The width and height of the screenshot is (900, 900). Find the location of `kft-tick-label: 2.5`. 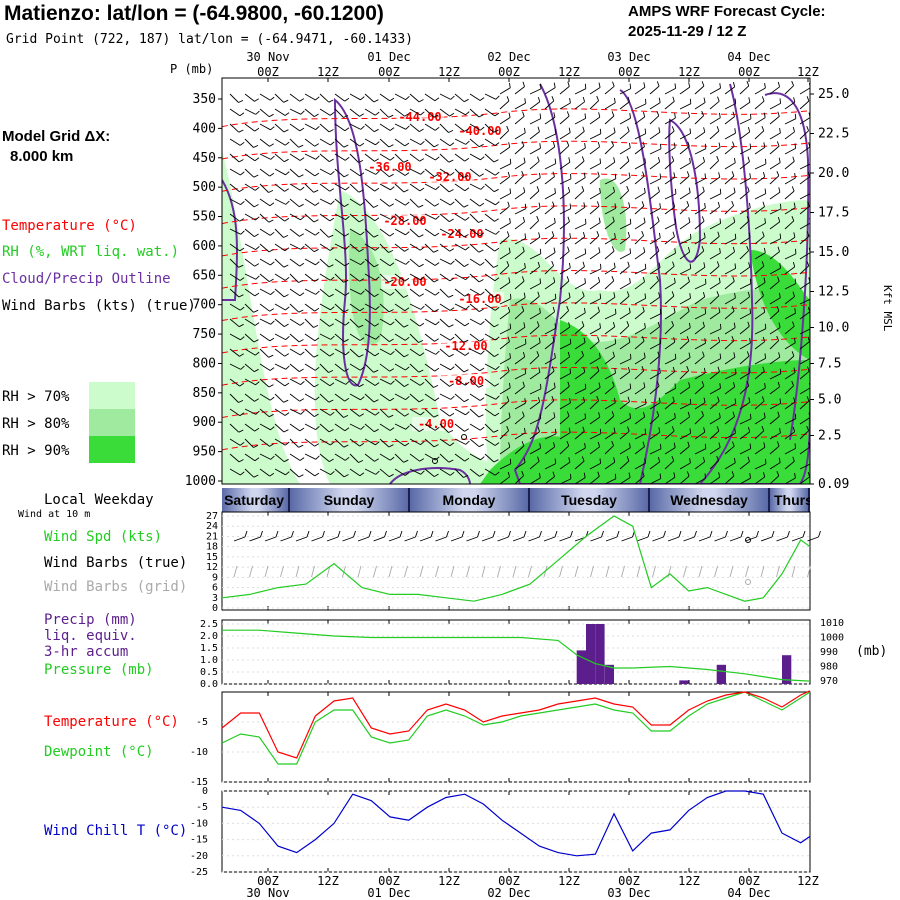

kft-tick-label: 2.5 is located at coordinates (829, 436).